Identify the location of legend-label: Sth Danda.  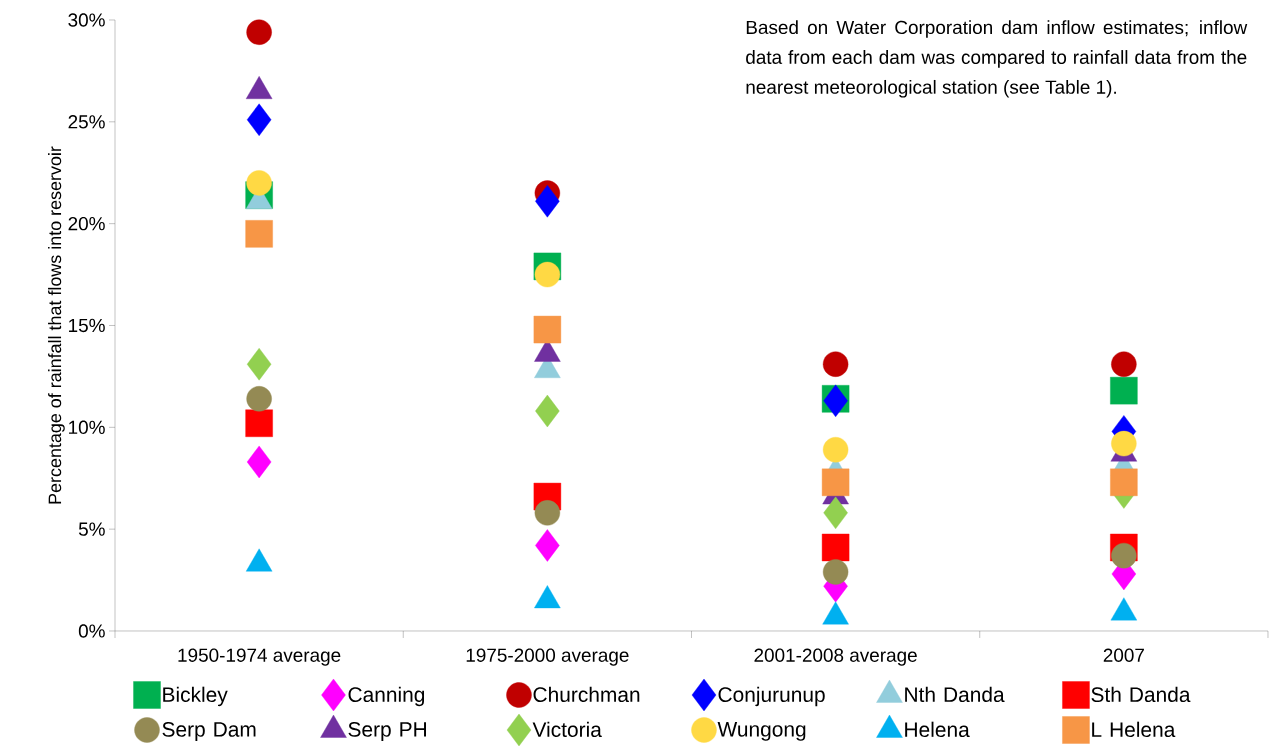
(1141, 694).